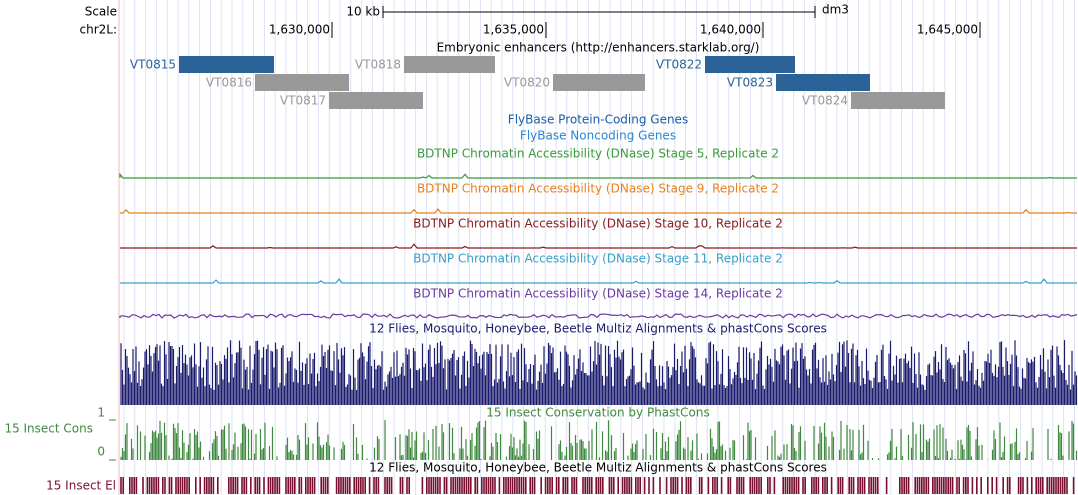 This screenshot has height=495, width=1078. What do you see at coordinates (229, 83) in the screenshot?
I see `enhancer-label: VT0816` at bounding box center [229, 83].